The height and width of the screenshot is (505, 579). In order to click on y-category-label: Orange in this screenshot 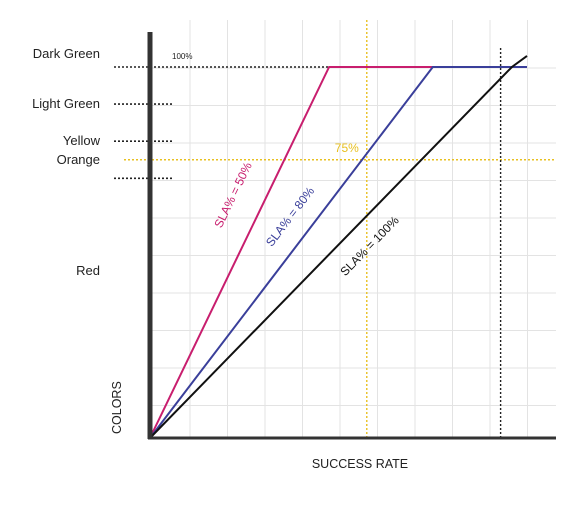, I will do `click(78, 159)`.